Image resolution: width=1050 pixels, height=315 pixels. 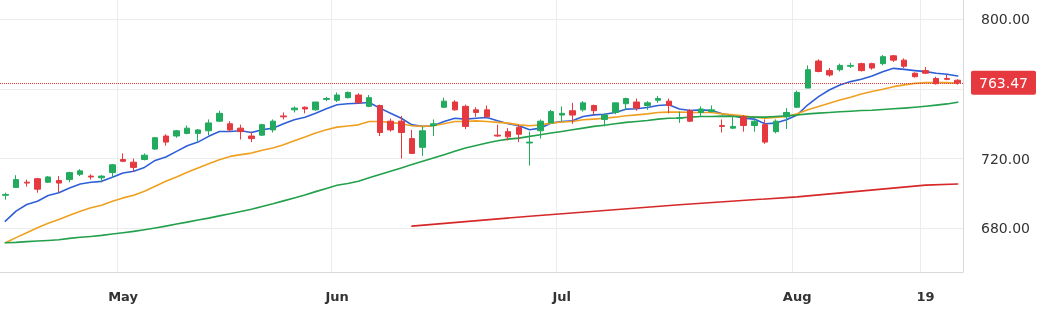 What do you see at coordinates (1005, 228) in the screenshot?
I see `y-tick-label: 680.00` at bounding box center [1005, 228].